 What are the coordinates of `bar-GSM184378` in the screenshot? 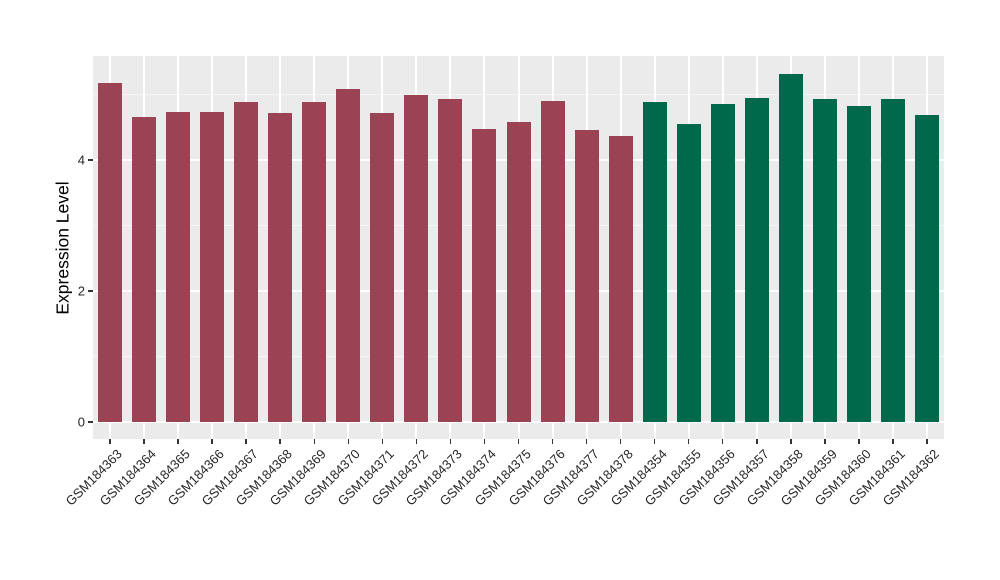 It's located at (620, 278).